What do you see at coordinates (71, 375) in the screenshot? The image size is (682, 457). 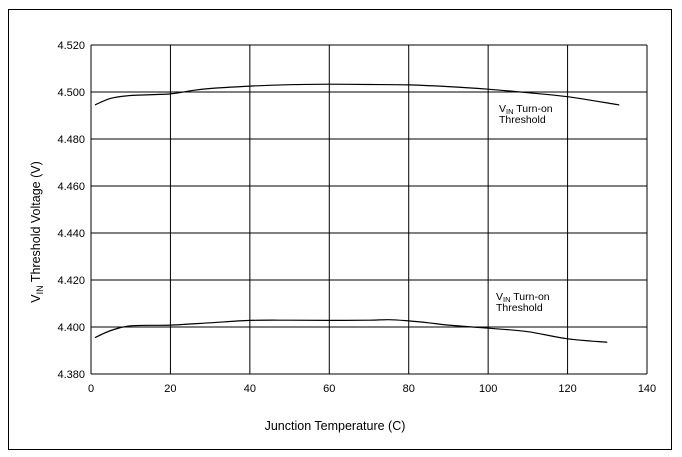 I see `y-tick-label: 4.380` at bounding box center [71, 375].